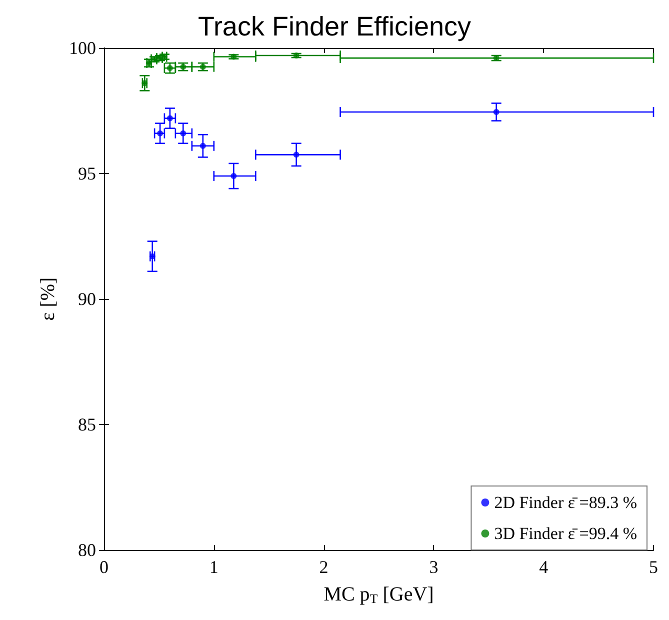  I want to click on x-axis-title: MC pT [GeV], so click(379, 595).